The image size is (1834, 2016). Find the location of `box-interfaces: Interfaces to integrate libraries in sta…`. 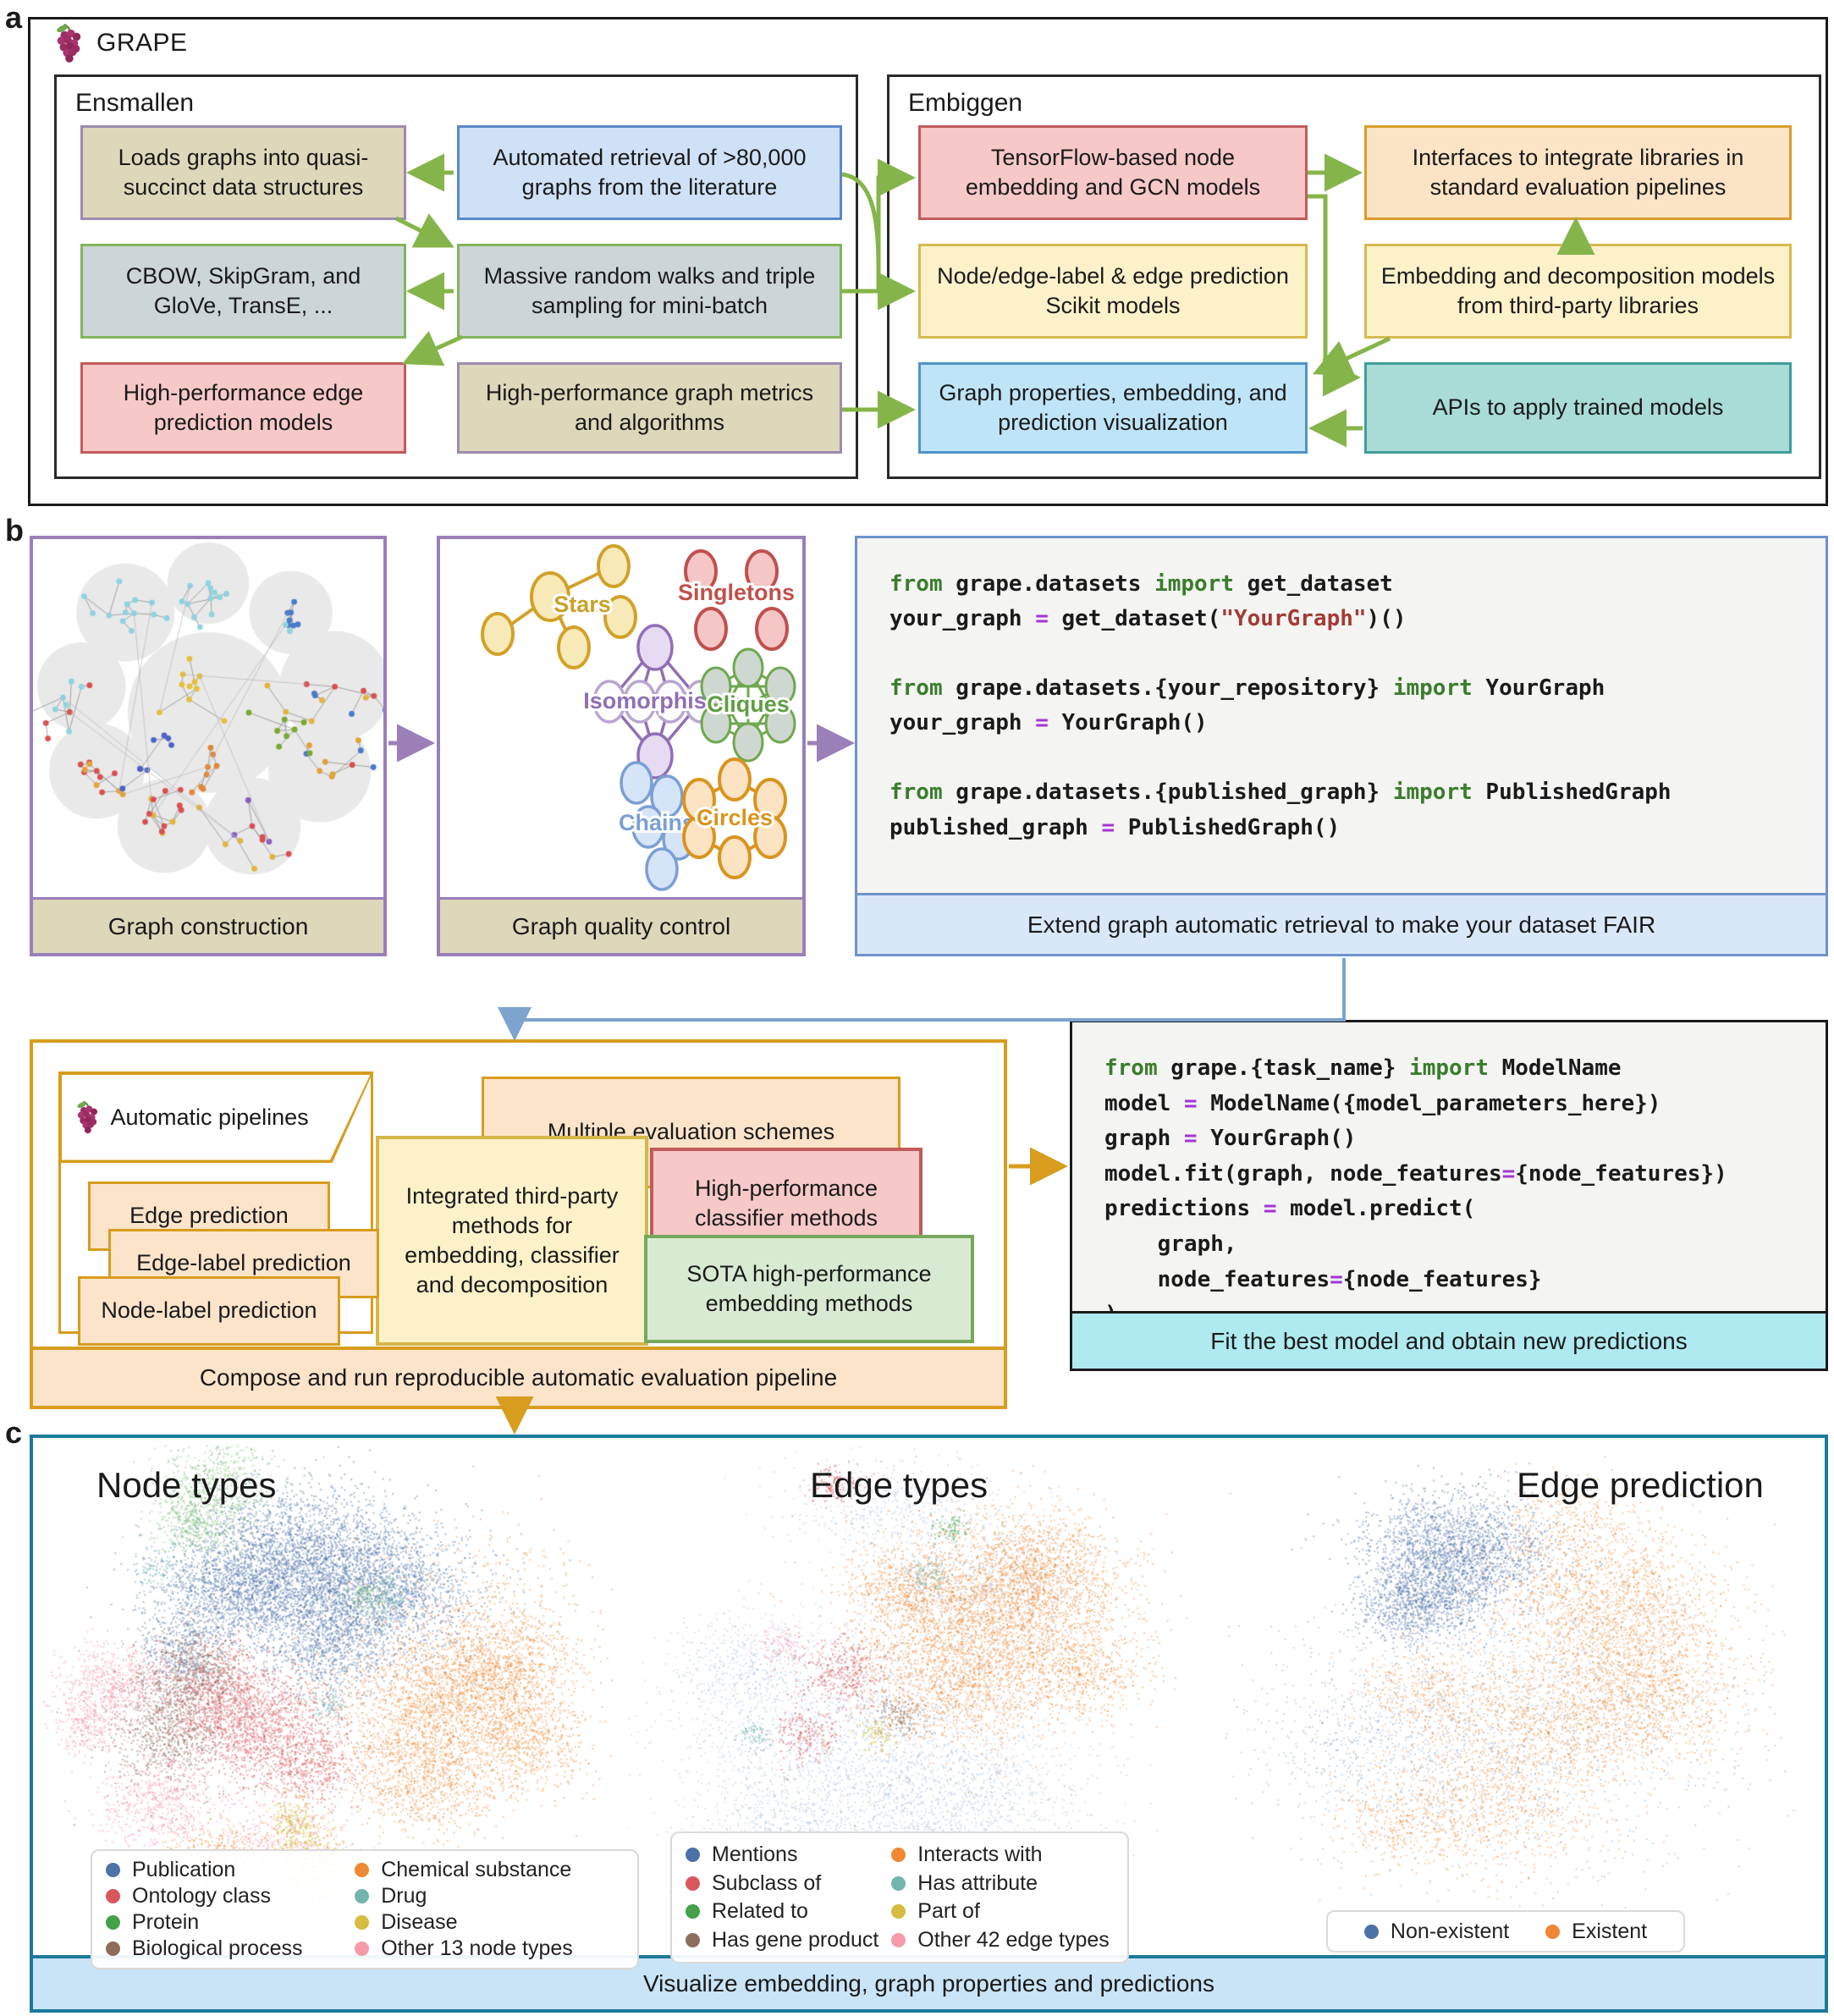

box-interfaces: Interfaces to integrate libraries in sta… is located at coordinates (1578, 172).